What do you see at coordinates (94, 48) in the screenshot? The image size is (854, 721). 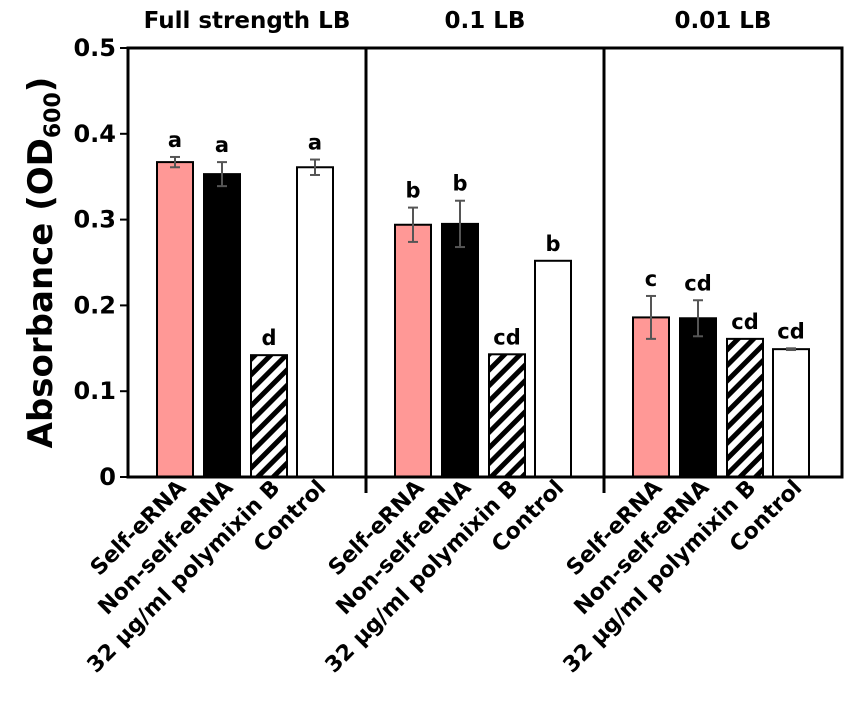 I see `y-tick-label-5: 0.5` at bounding box center [94, 48].